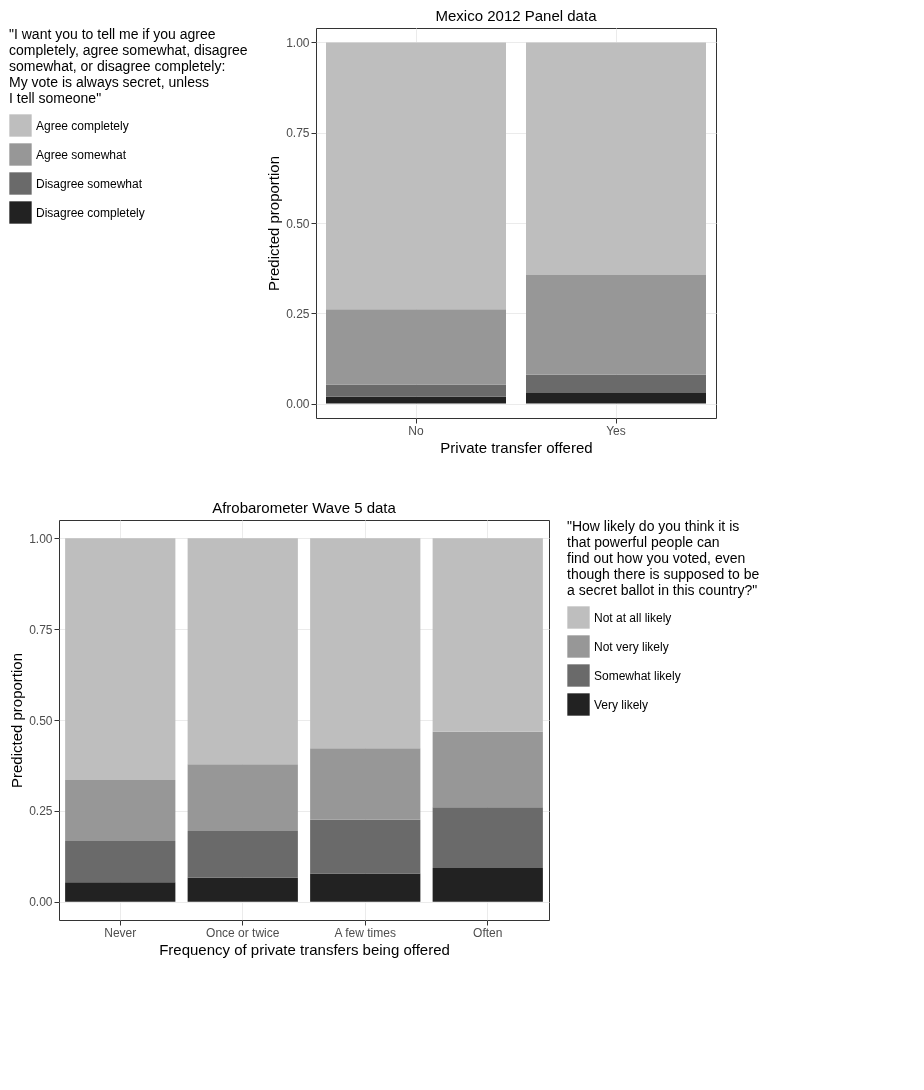  Describe the element at coordinates (637, 675) in the screenshot. I see `legend-label: Somewhat likely` at that location.